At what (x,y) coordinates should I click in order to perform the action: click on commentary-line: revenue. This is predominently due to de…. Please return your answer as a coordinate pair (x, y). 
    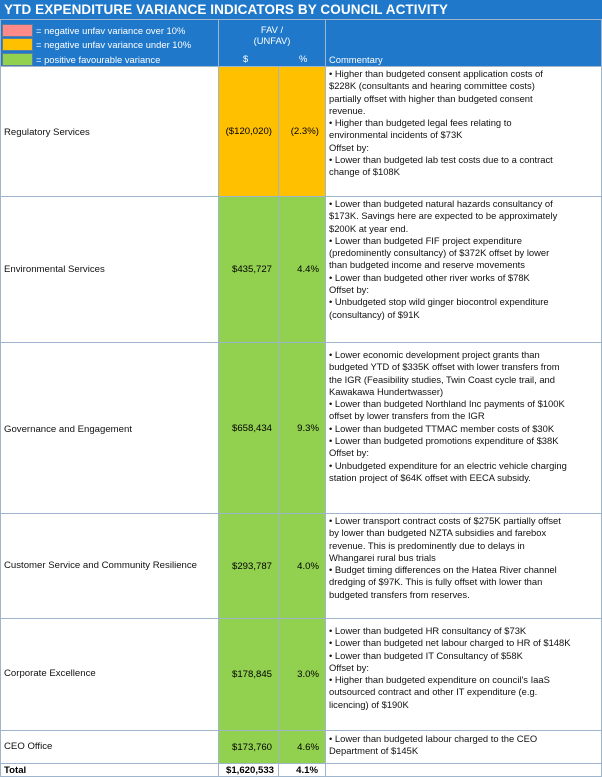
    Looking at the image, I should click on (427, 545).